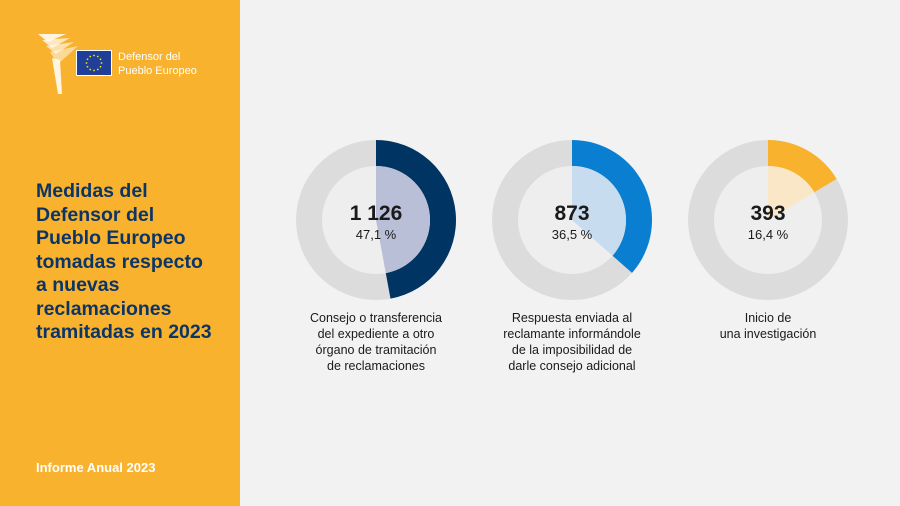  What do you see at coordinates (94, 63) in the screenshot?
I see `eu-flag-icon` at bounding box center [94, 63].